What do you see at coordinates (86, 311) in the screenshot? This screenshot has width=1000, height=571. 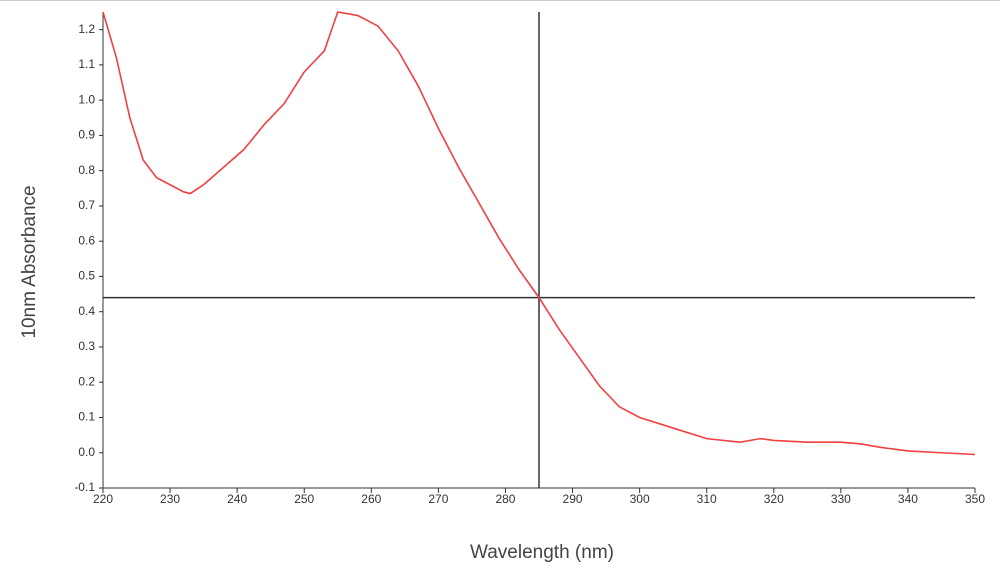 I see `y-tick-label: 0.4` at bounding box center [86, 311].